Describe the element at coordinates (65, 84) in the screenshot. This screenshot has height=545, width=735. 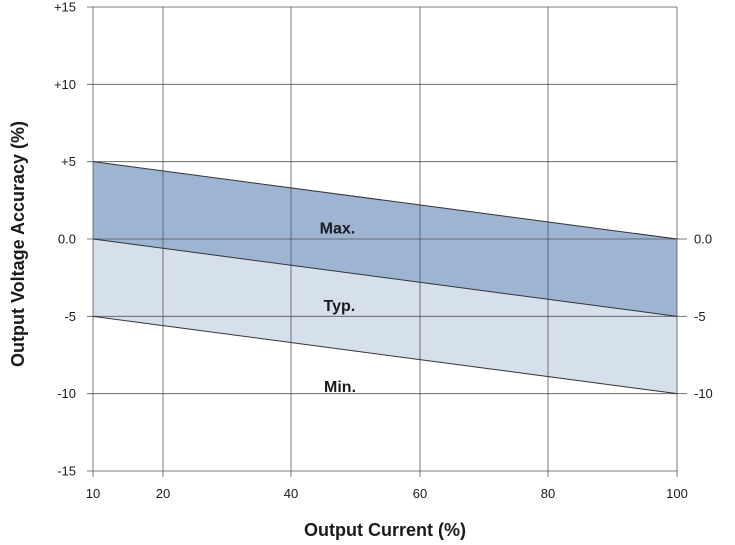
I see `y-tick-label: +10` at that location.